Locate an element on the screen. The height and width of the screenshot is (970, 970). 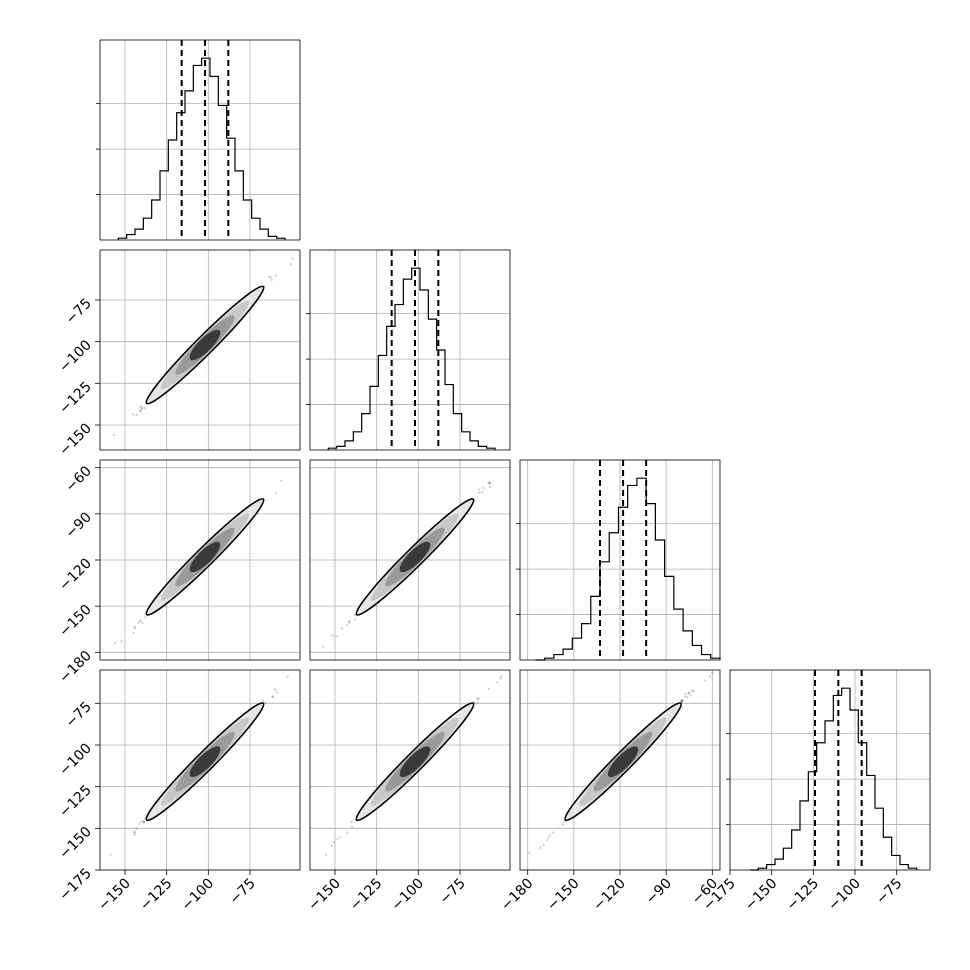
panel-2-0: −180 −150 −120 −90 −60 is located at coordinates (178, 573).